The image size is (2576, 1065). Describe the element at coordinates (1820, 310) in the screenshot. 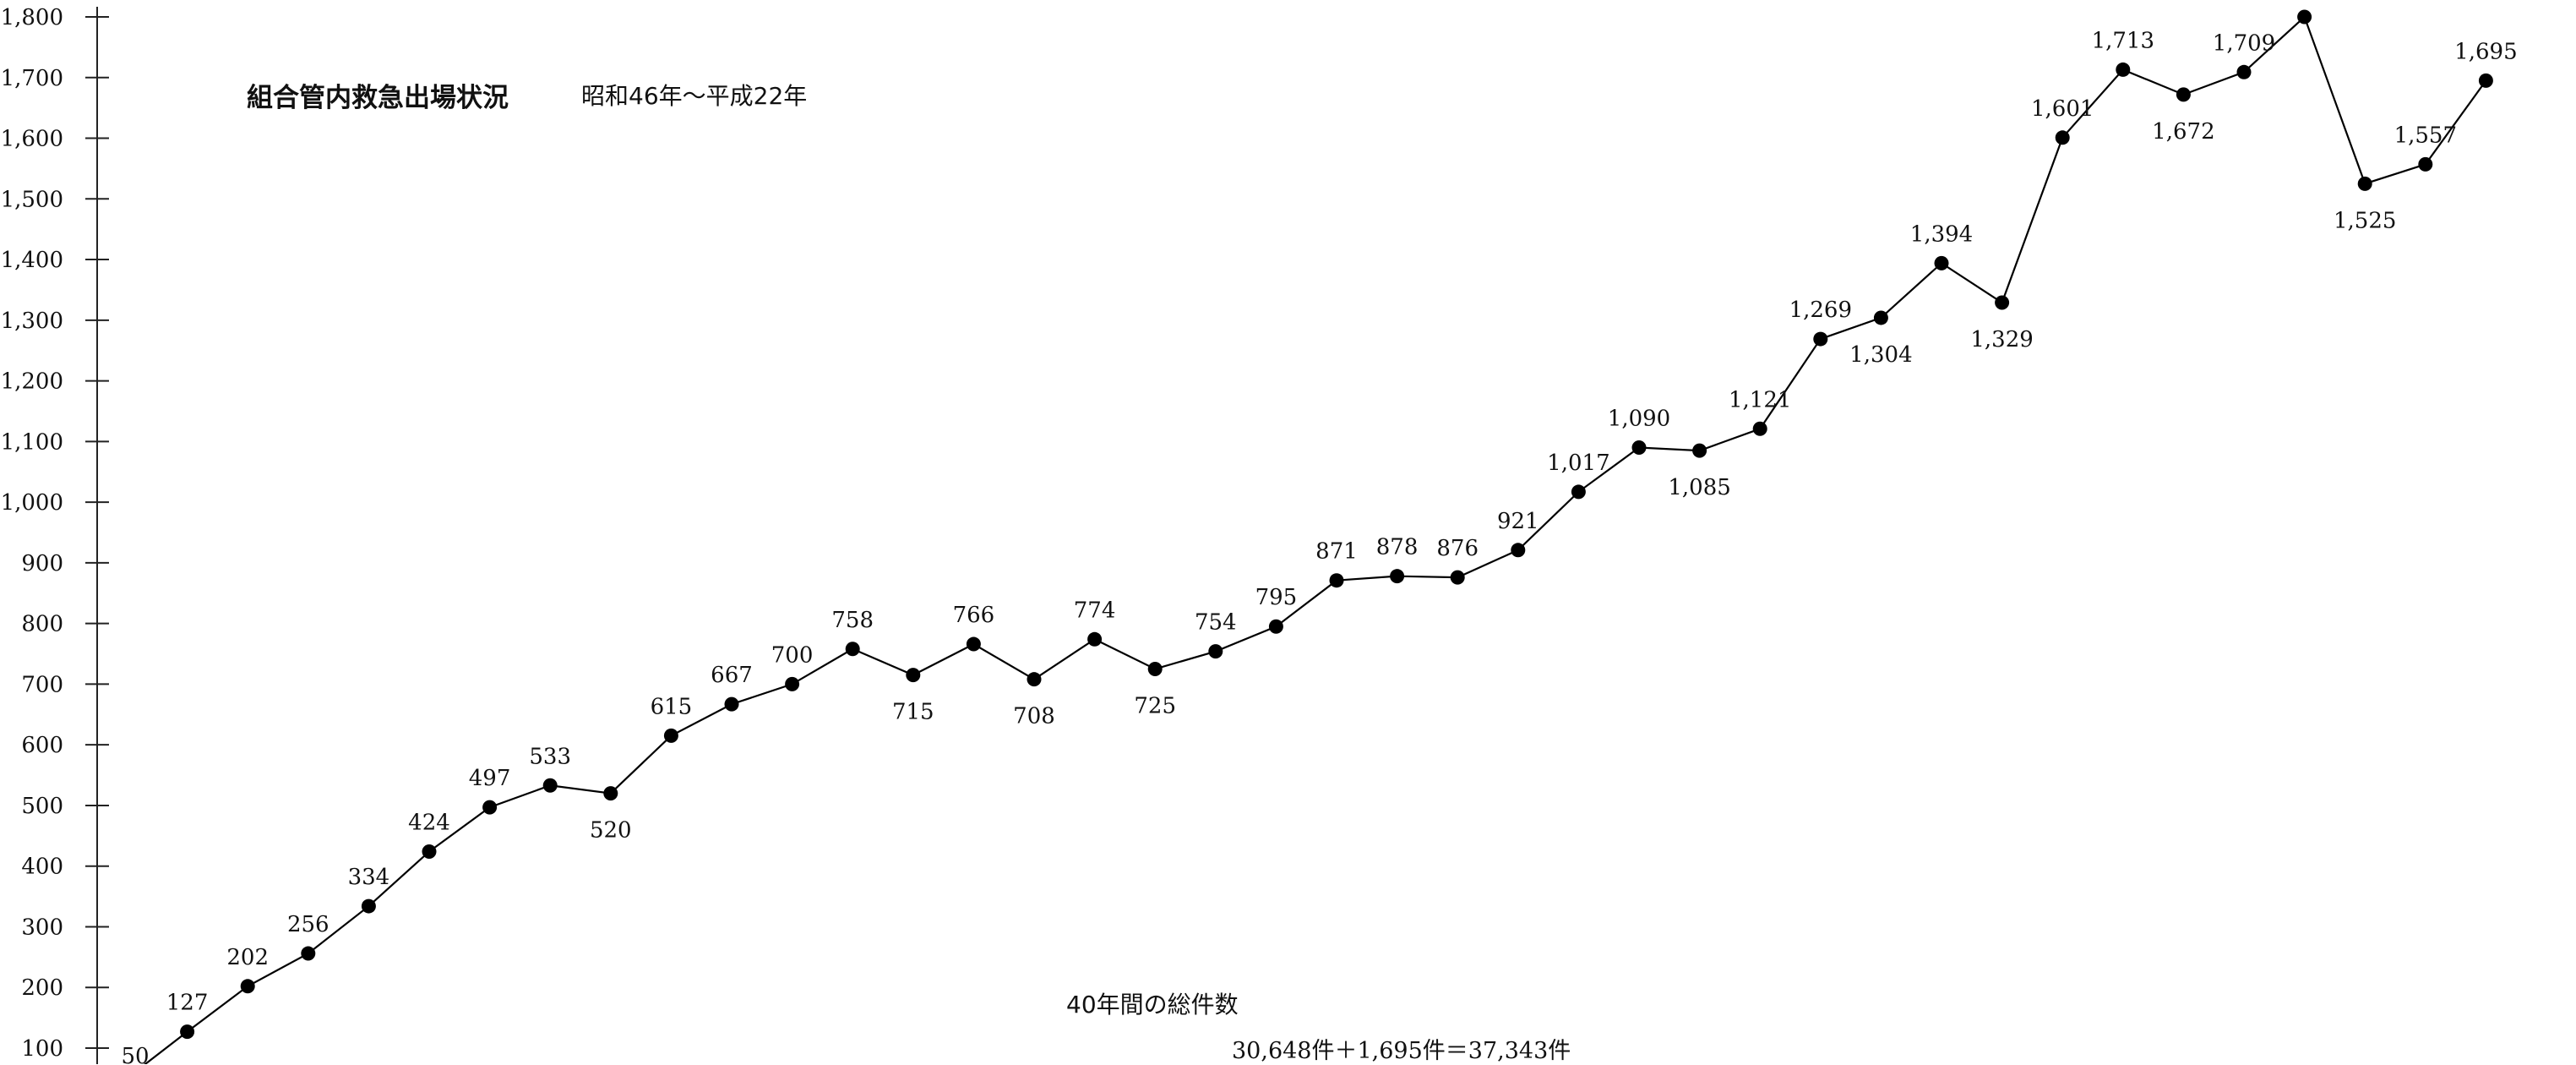

I see `data-label: 1,269` at that location.